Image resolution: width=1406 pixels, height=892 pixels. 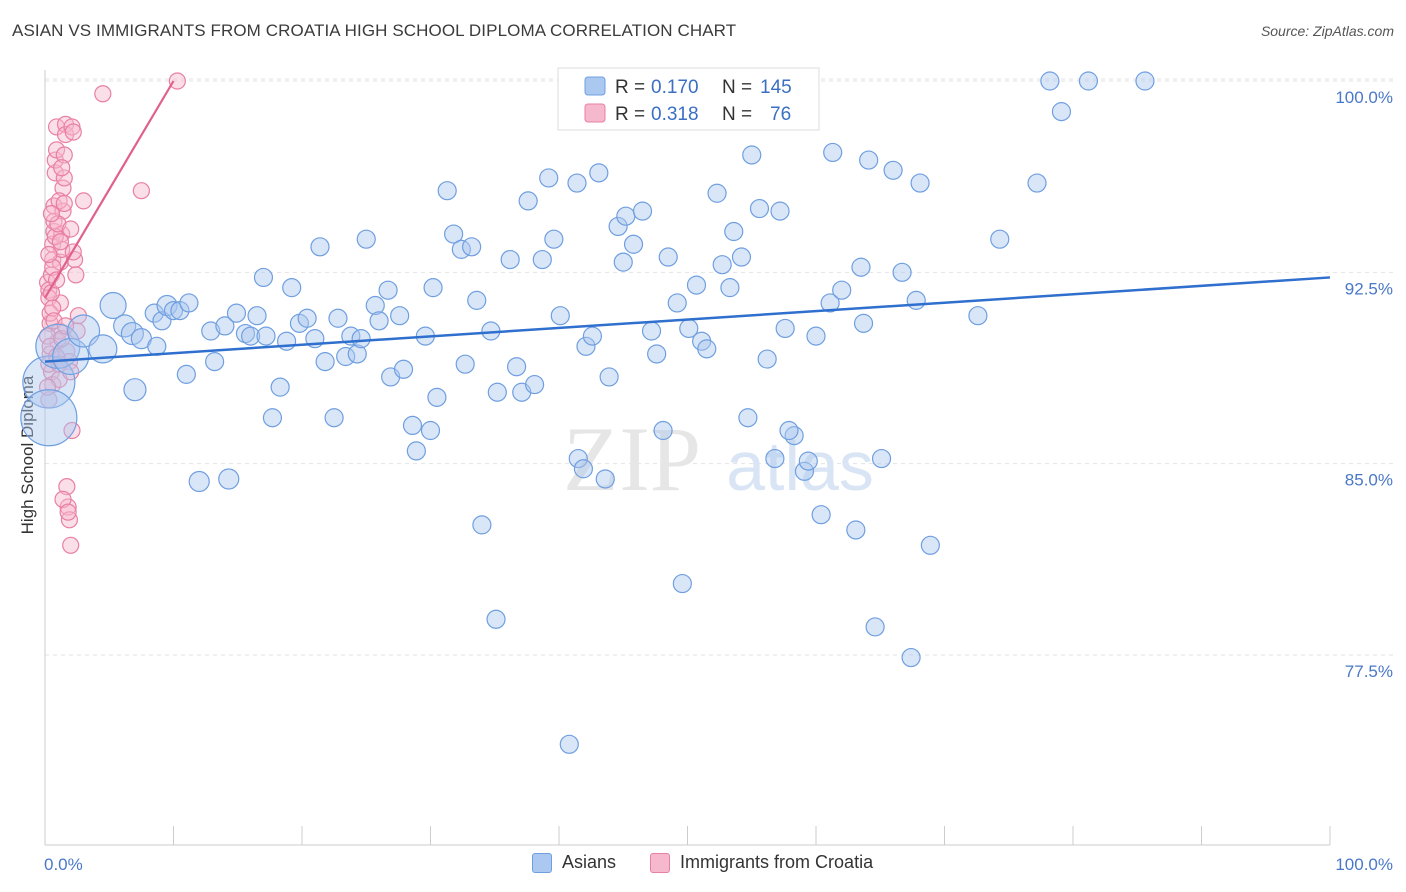 What do you see at coordinates (632, 459) in the screenshot?
I see `watermark-zip: ZIP` at bounding box center [632, 459].